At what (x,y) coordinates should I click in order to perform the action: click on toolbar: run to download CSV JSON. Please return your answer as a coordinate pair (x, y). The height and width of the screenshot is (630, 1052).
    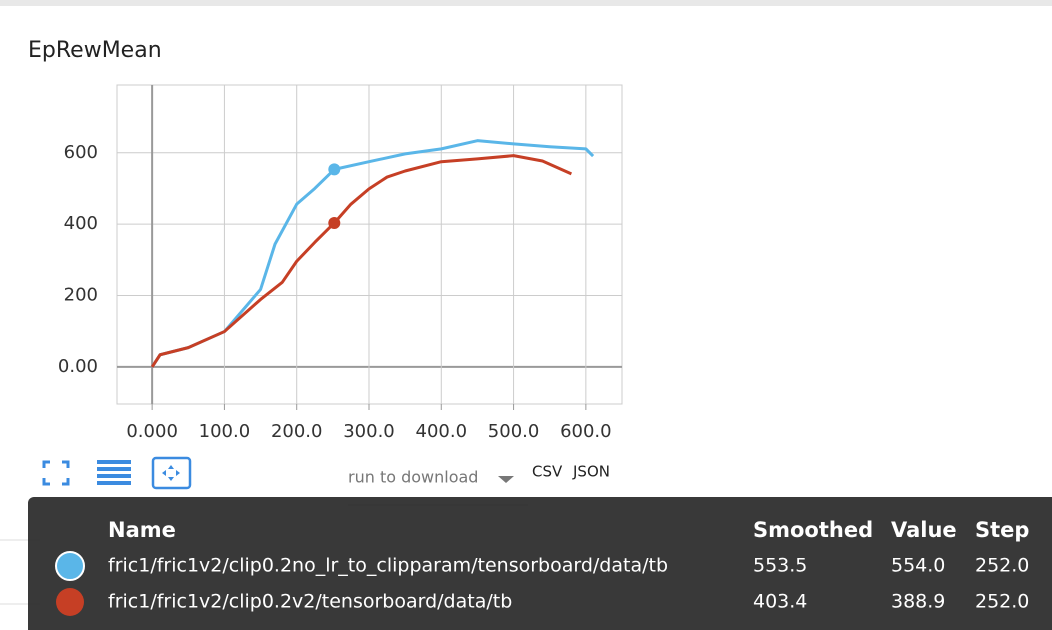
    Looking at the image, I should click on (326, 481).